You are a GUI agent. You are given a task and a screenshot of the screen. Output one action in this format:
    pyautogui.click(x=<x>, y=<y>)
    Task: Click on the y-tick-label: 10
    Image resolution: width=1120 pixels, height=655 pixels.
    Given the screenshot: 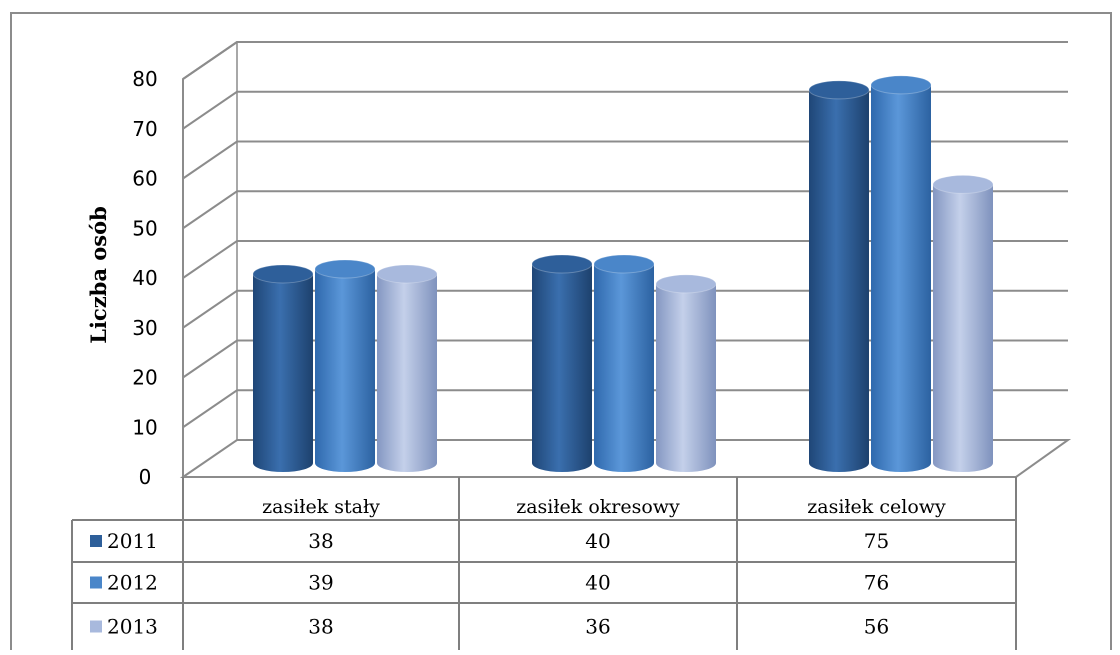 What is the action you would take?
    pyautogui.click(x=144, y=427)
    